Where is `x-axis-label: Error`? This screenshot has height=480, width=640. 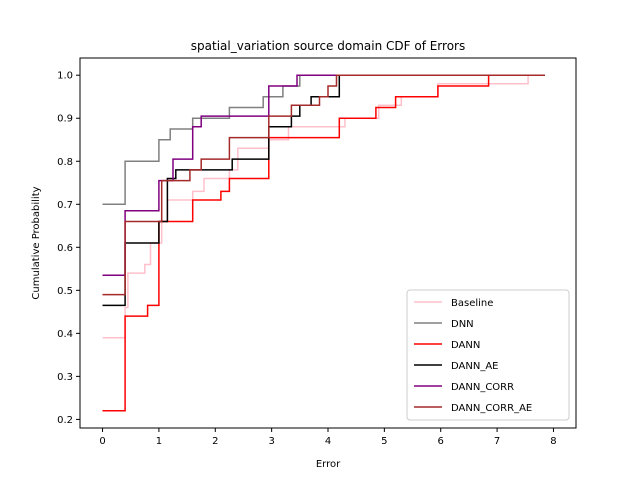
x-axis-label: Error is located at coordinates (328, 464).